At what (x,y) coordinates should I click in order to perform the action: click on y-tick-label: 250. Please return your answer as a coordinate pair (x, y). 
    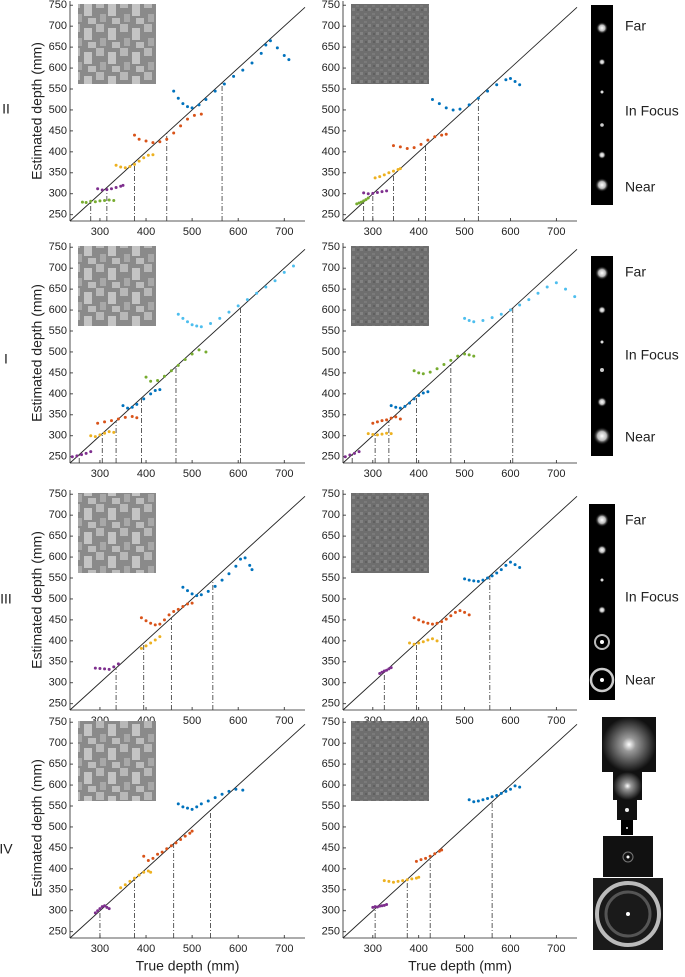
    Looking at the image, I should click on (331, 932).